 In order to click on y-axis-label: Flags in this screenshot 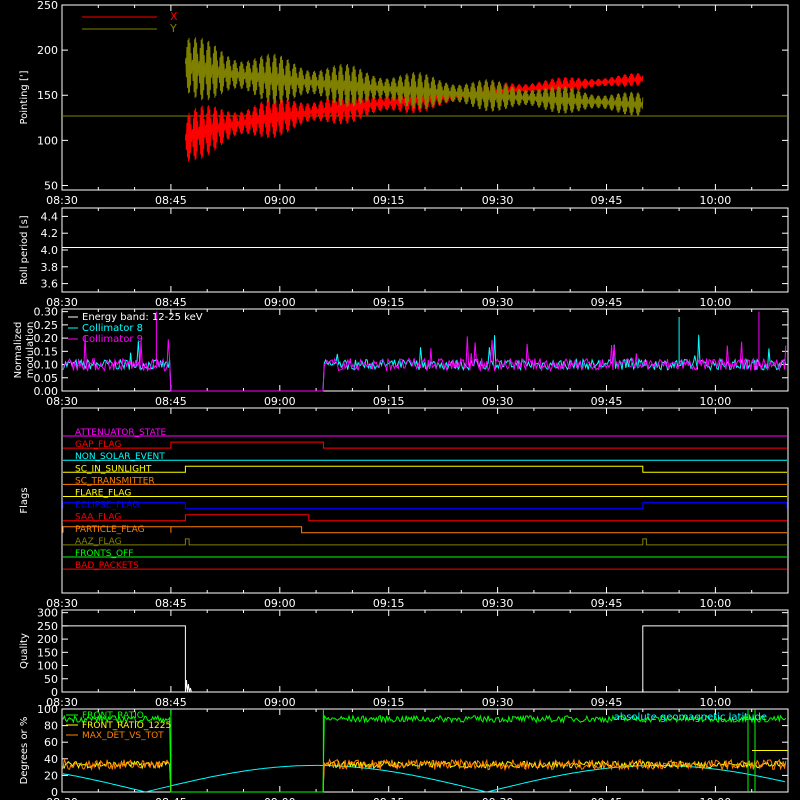, I will do `click(24, 500)`.